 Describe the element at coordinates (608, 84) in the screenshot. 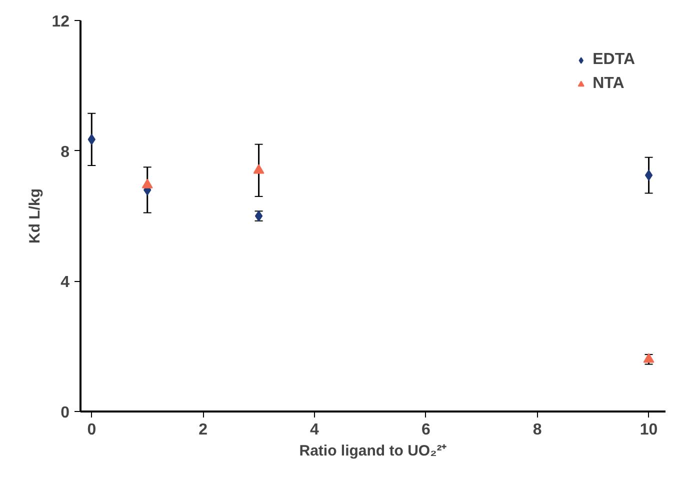

I see `legend-label: NTA` at that location.